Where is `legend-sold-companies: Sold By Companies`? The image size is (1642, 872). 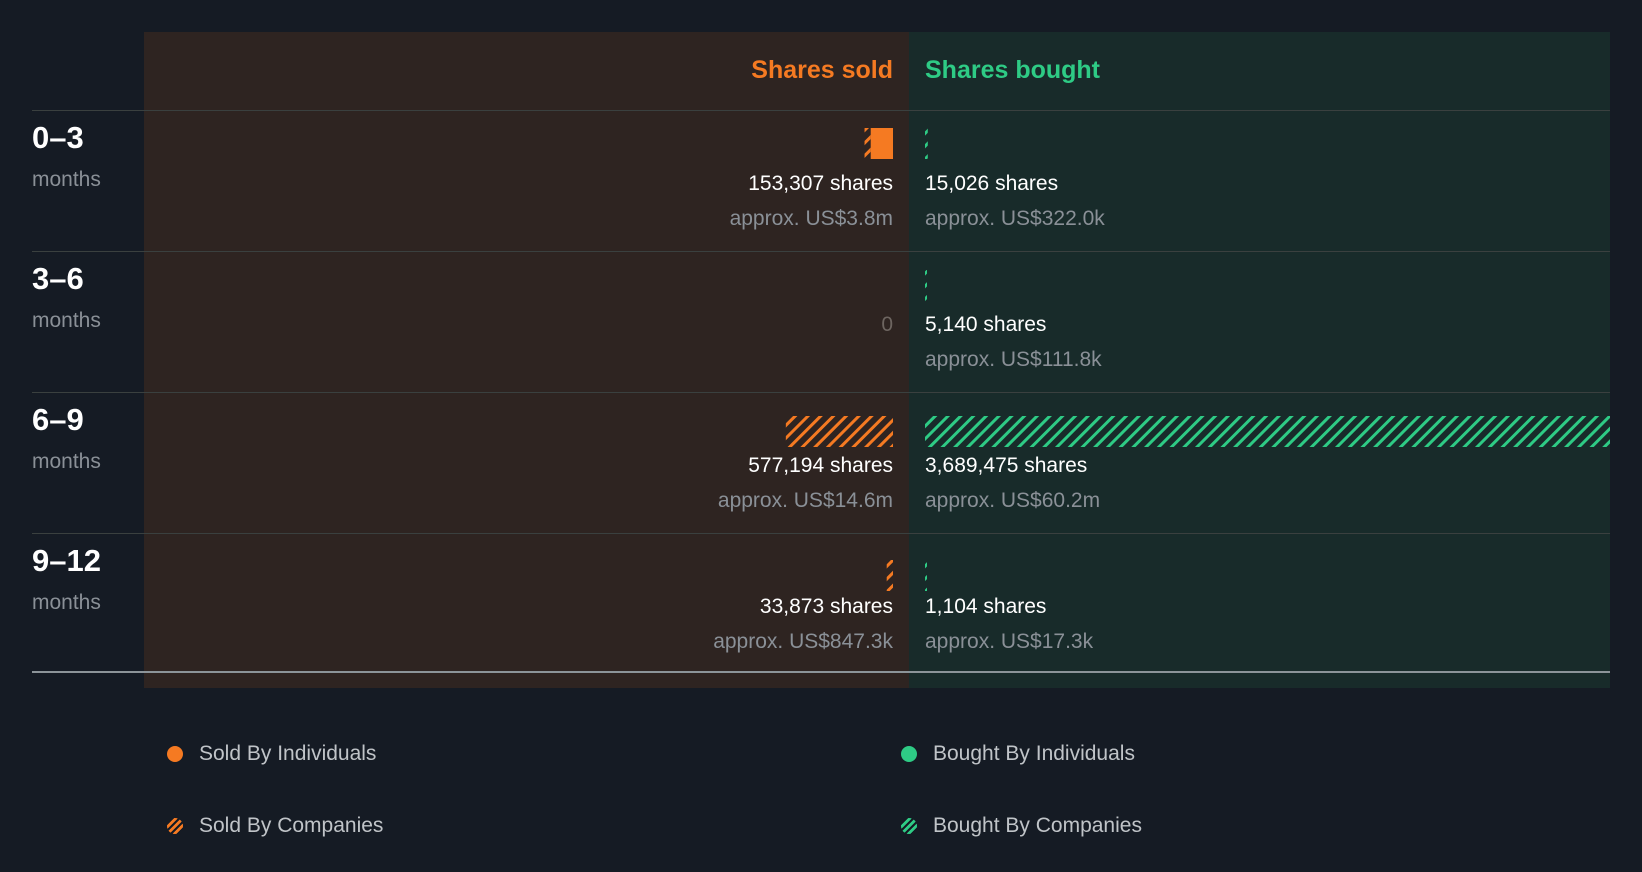 legend-sold-companies: Sold By Companies is located at coordinates (291, 825).